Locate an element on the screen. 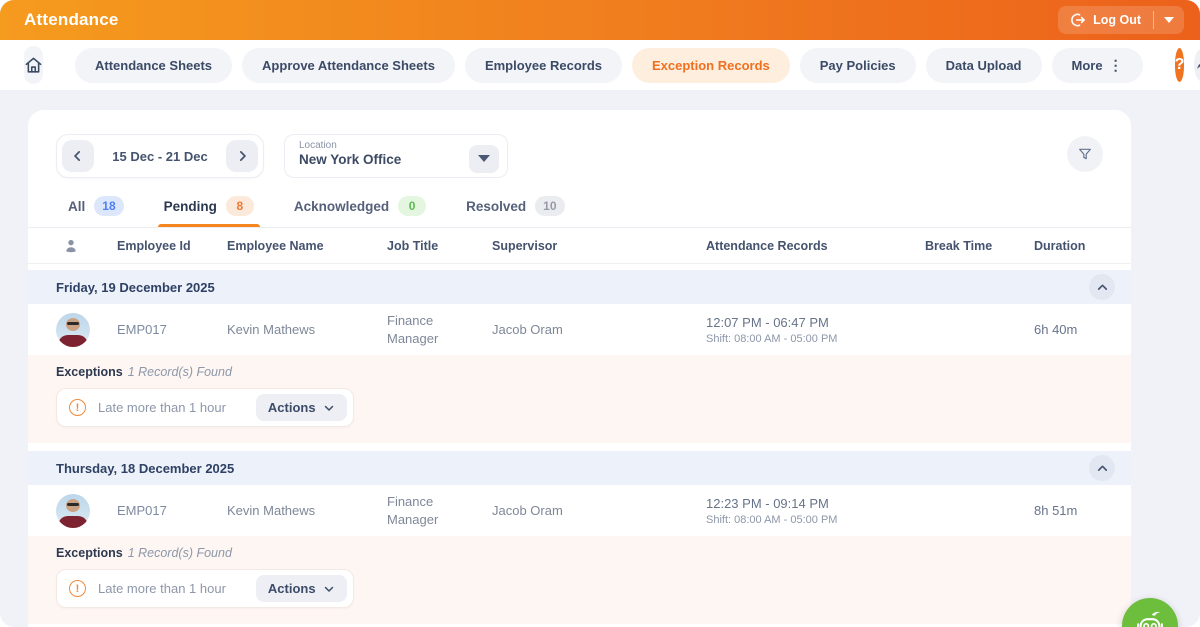 Image resolution: width=1200 pixels, height=627 pixels. day-date-label: Thursday, 18 December 2025 is located at coordinates (145, 468).